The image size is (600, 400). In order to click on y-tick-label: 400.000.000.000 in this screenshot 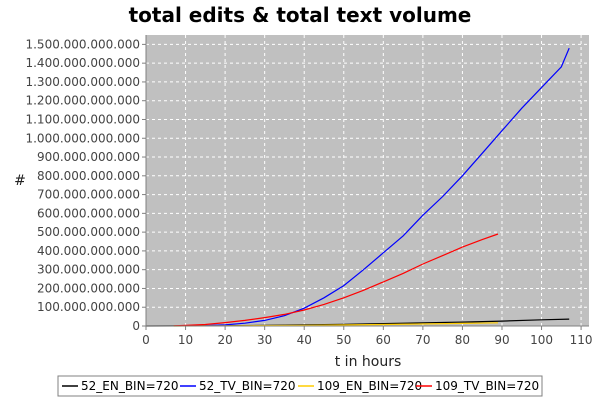, I will do `click(88, 251)`.